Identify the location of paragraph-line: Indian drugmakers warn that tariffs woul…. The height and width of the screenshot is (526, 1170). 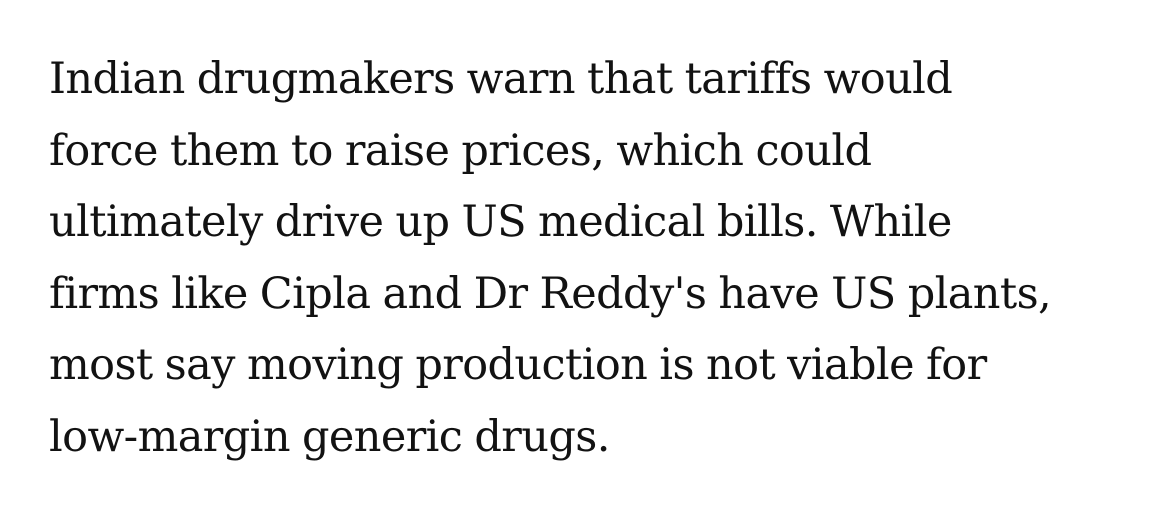
(501, 79).